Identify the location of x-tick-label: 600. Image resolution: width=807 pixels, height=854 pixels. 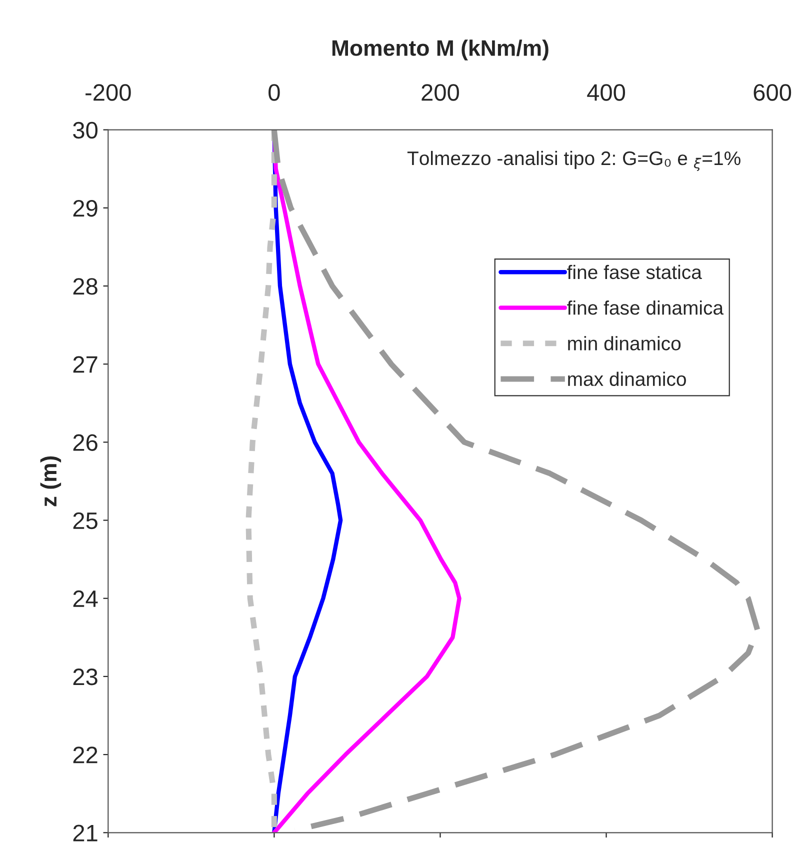
(773, 92).